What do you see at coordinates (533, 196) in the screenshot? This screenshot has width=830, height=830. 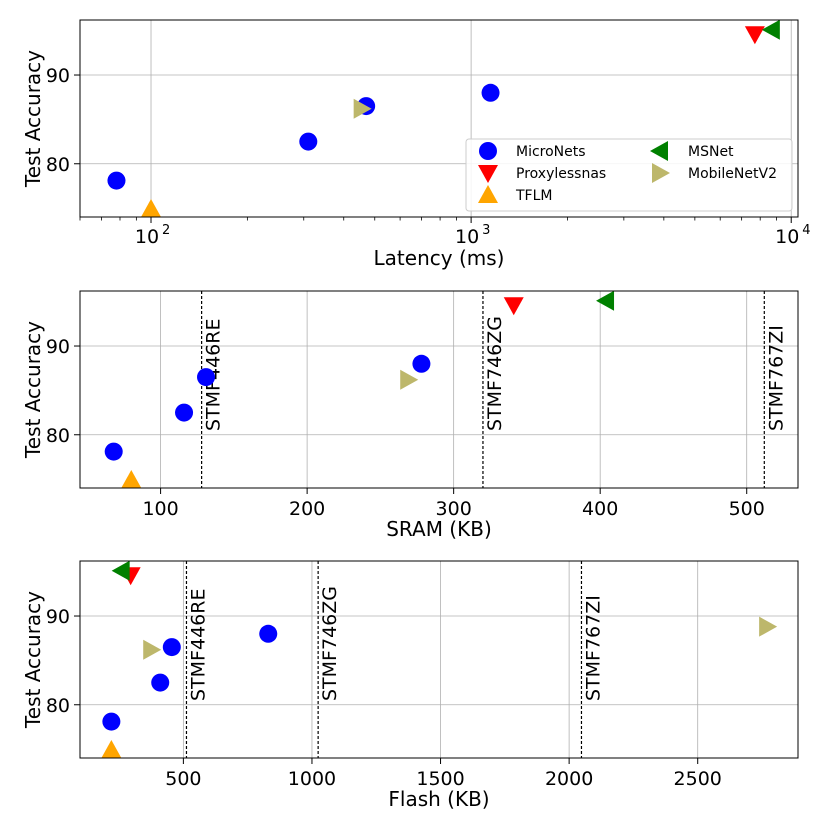 I see `legend-label-tflm: TFLM` at bounding box center [533, 196].